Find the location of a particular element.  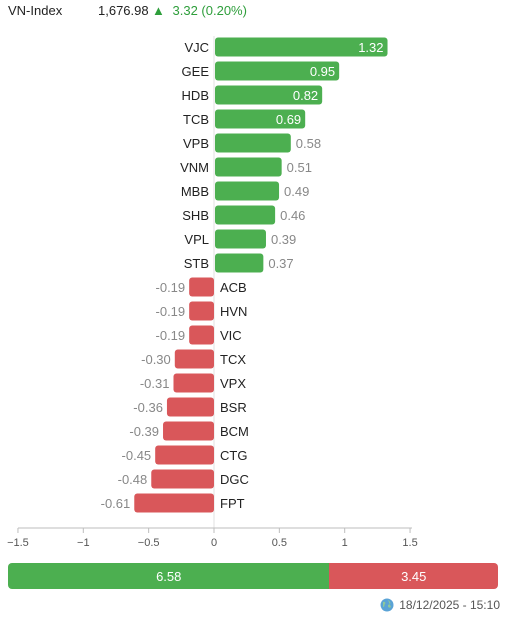

negative-total-label: 3.45 is located at coordinates (414, 576).